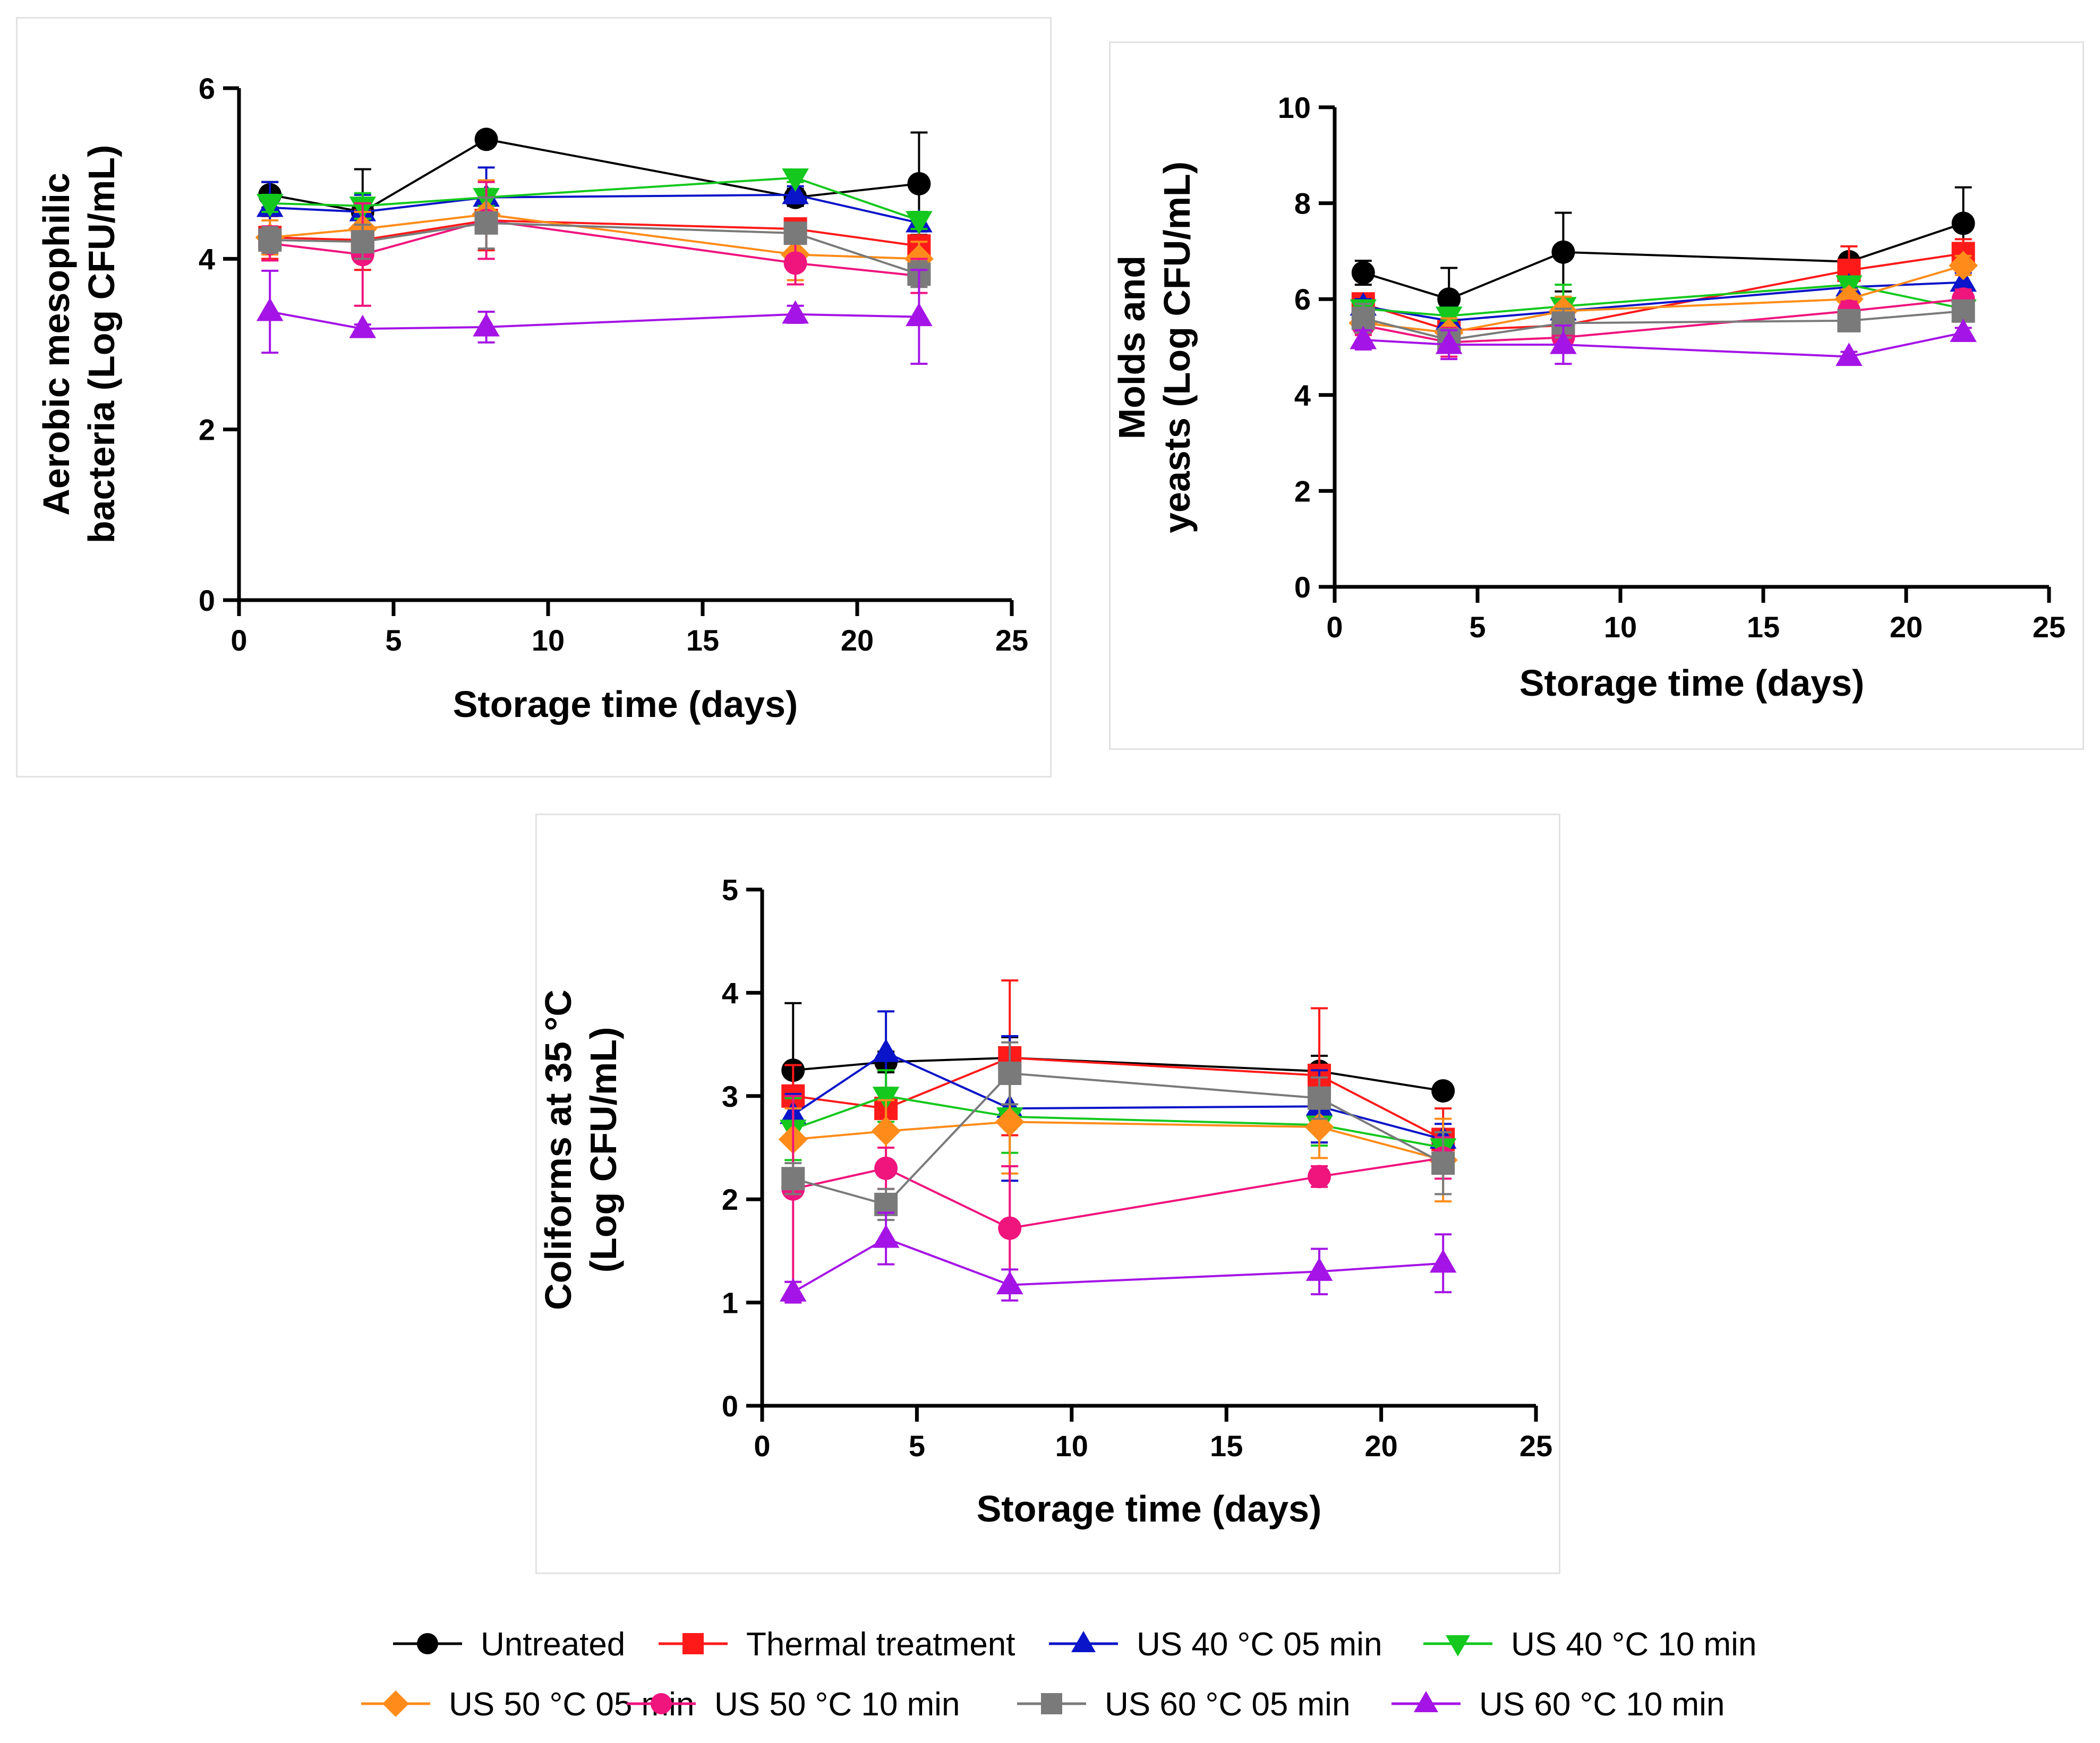 This screenshot has width=2100, height=1743. I want to click on legend-label: US 40 °C 10 min, so click(1633, 1644).